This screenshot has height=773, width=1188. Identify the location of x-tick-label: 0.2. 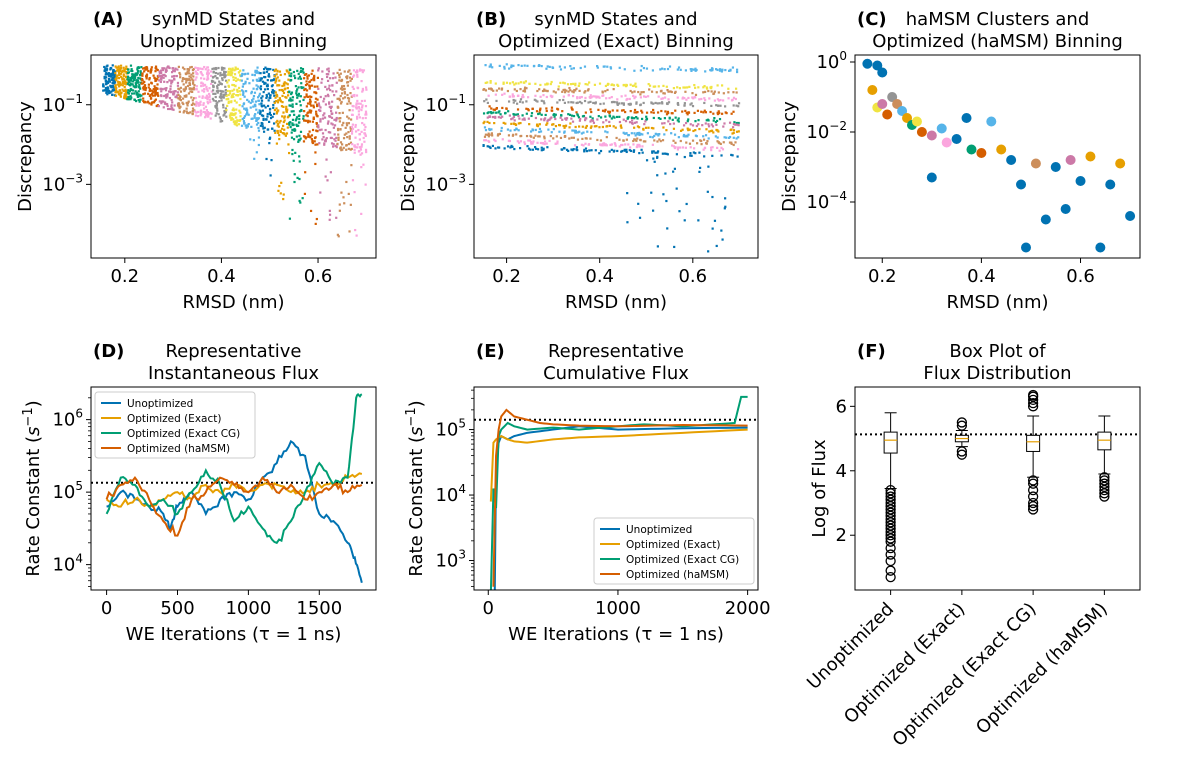
(882, 276).